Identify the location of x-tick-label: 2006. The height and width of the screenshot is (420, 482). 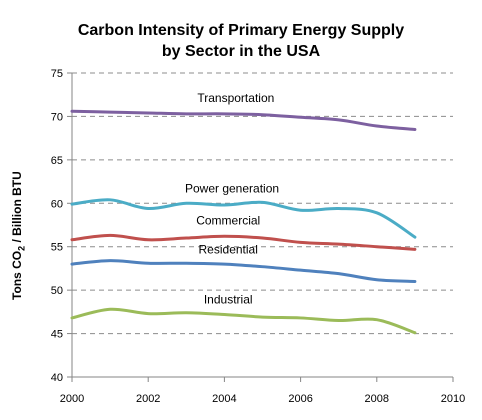
(300, 399).